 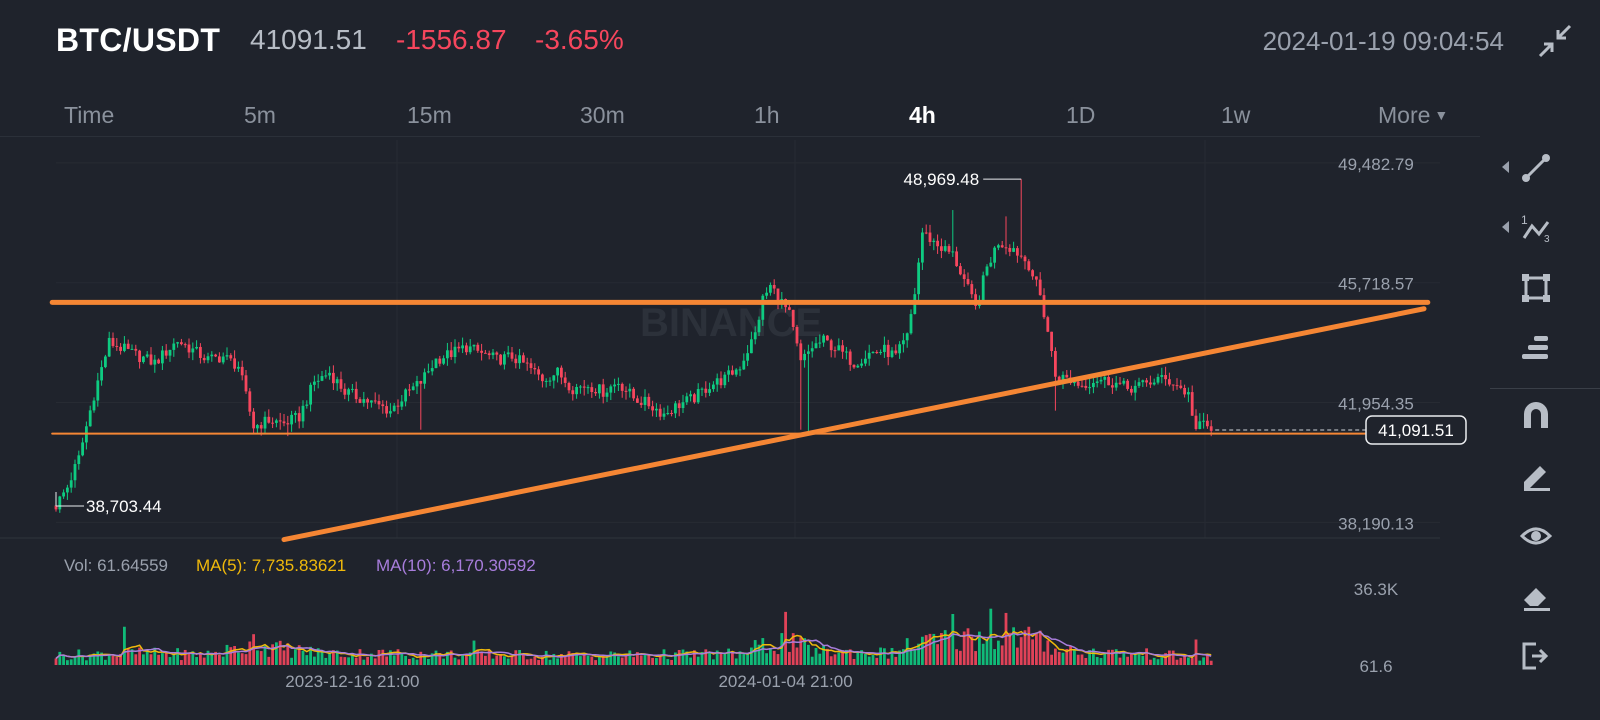 What do you see at coordinates (1532, 168) in the screenshot?
I see `trend-line-tool` at bounding box center [1532, 168].